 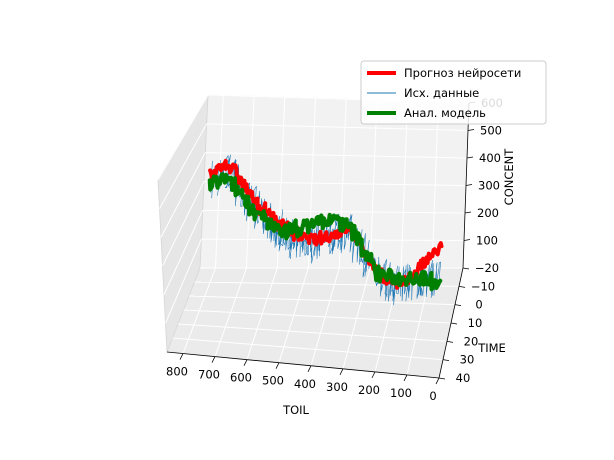 I want to click on y-tick-label: −10, so click(x=483, y=286).